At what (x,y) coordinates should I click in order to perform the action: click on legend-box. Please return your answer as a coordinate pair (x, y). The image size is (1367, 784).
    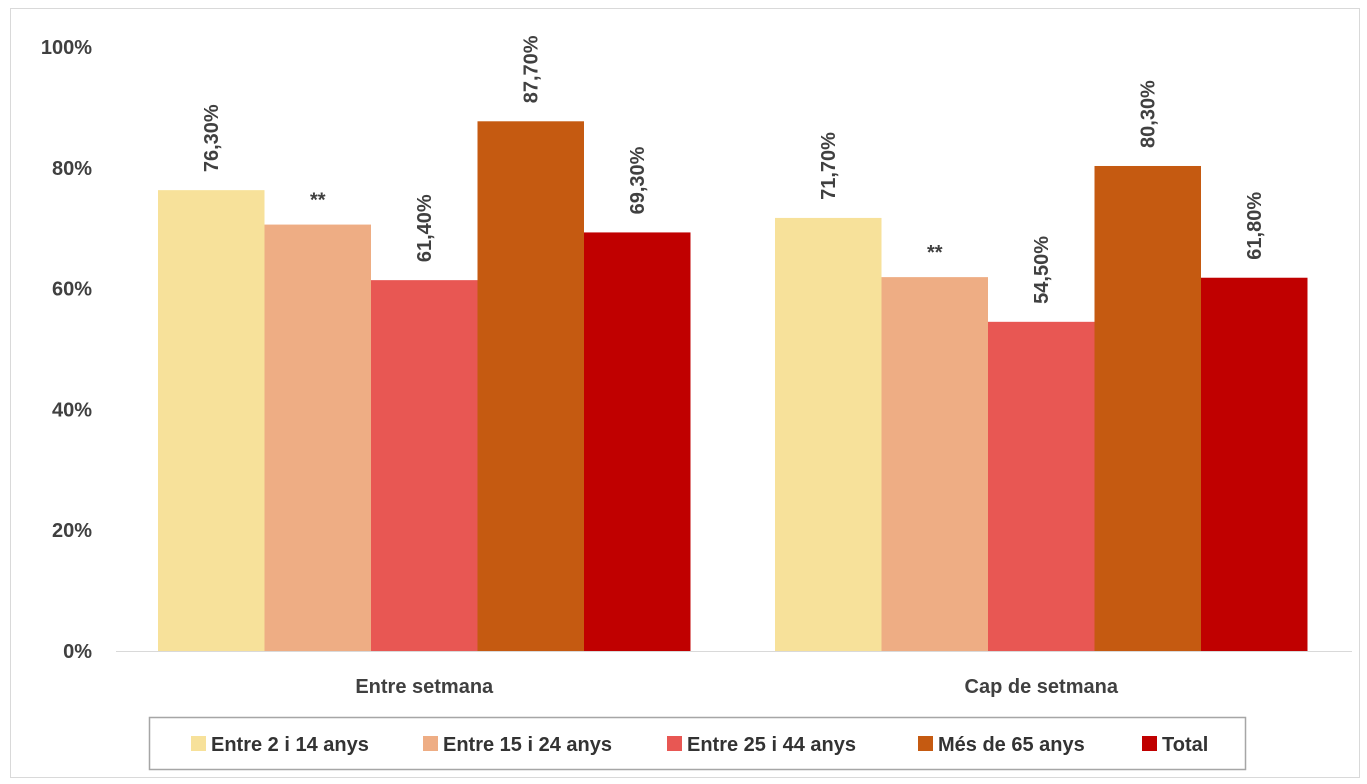
    Looking at the image, I should click on (697, 743).